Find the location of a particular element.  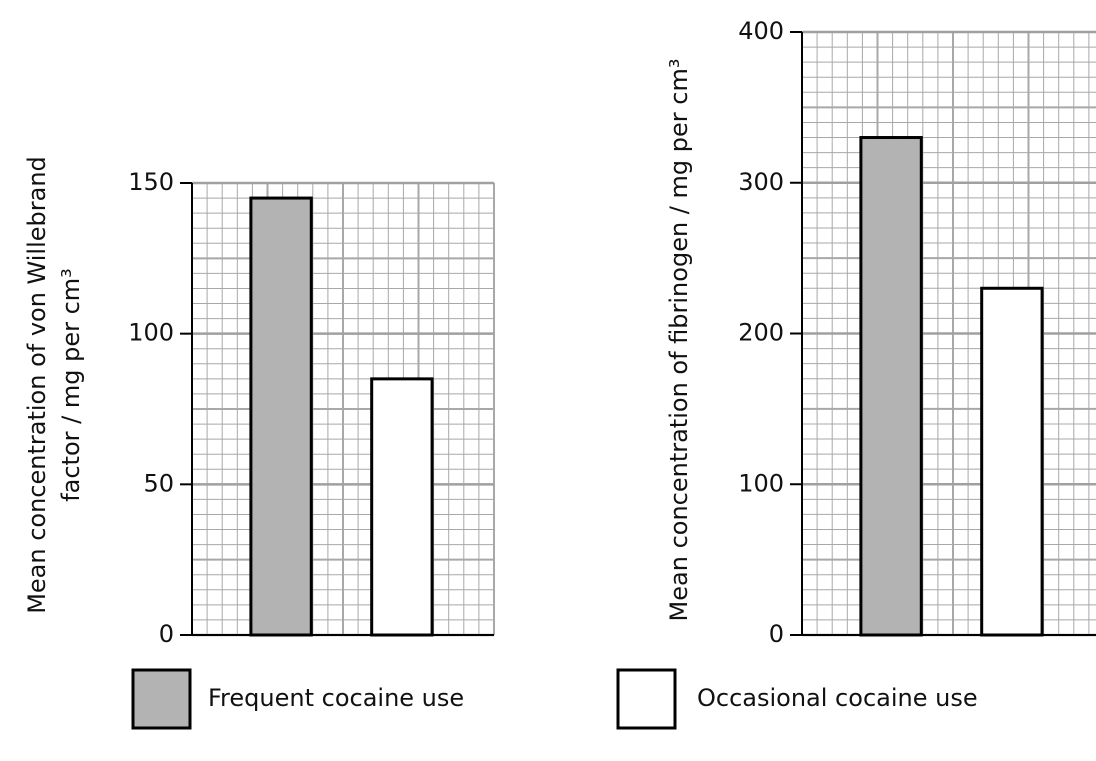

y-tick-label: 200 is located at coordinates (761, 333).